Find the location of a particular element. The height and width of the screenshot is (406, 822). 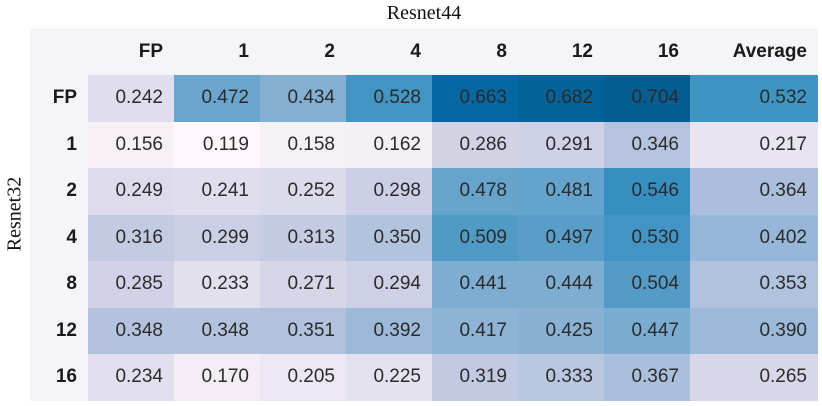

heatmap-cell: 0.158 is located at coordinates (303, 144).